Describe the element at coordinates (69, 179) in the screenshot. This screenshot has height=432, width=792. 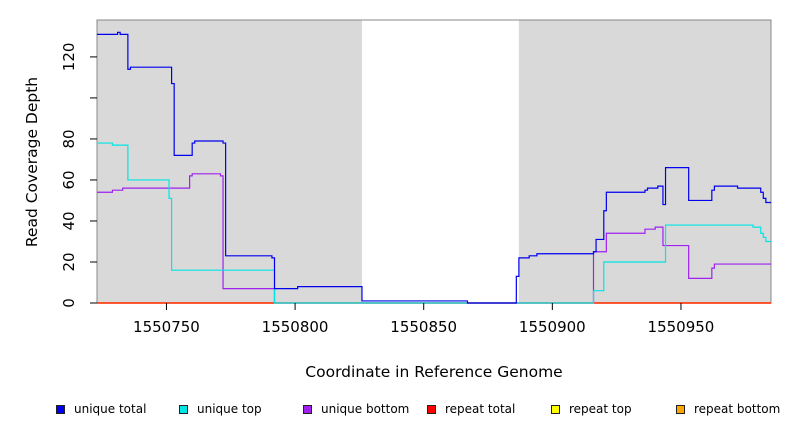
I see `y-tick-label: 60` at that location.